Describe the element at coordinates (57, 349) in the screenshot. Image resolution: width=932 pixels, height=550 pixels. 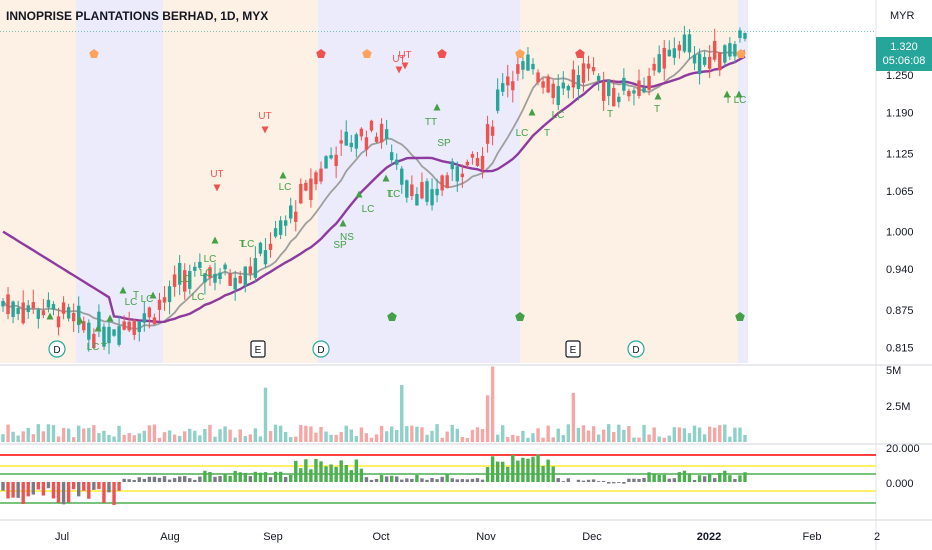
I see `dividend-event-icon` at that location.